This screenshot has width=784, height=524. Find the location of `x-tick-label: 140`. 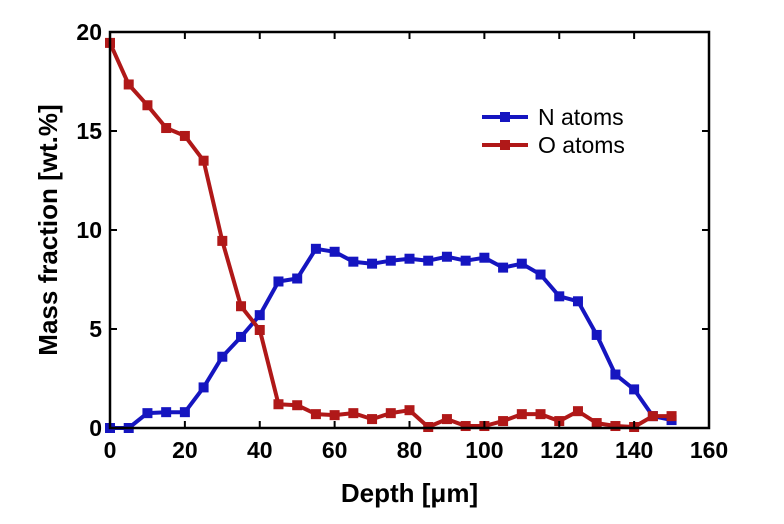

x-tick-label: 140 is located at coordinates (634, 450).